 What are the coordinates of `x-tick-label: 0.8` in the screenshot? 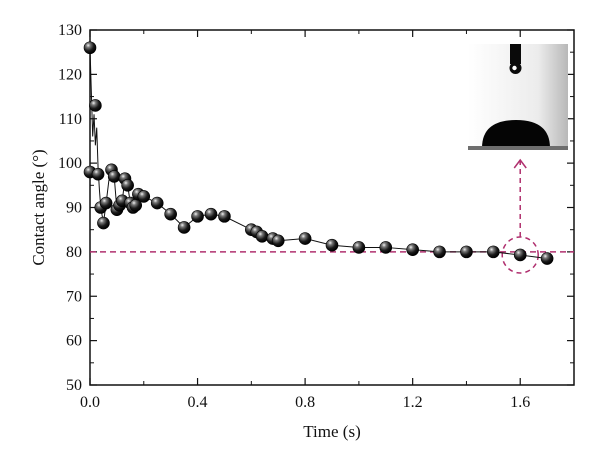 It's located at (305, 402).